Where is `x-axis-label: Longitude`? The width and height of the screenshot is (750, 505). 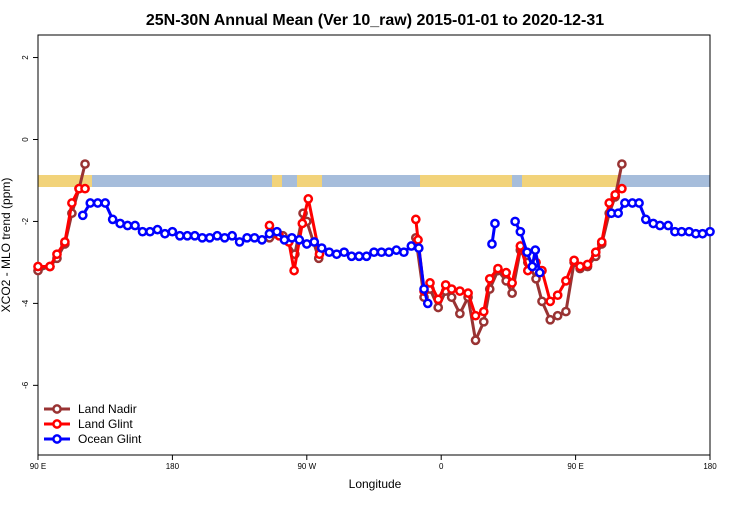 x-axis-label: Longitude is located at coordinates (375, 484).